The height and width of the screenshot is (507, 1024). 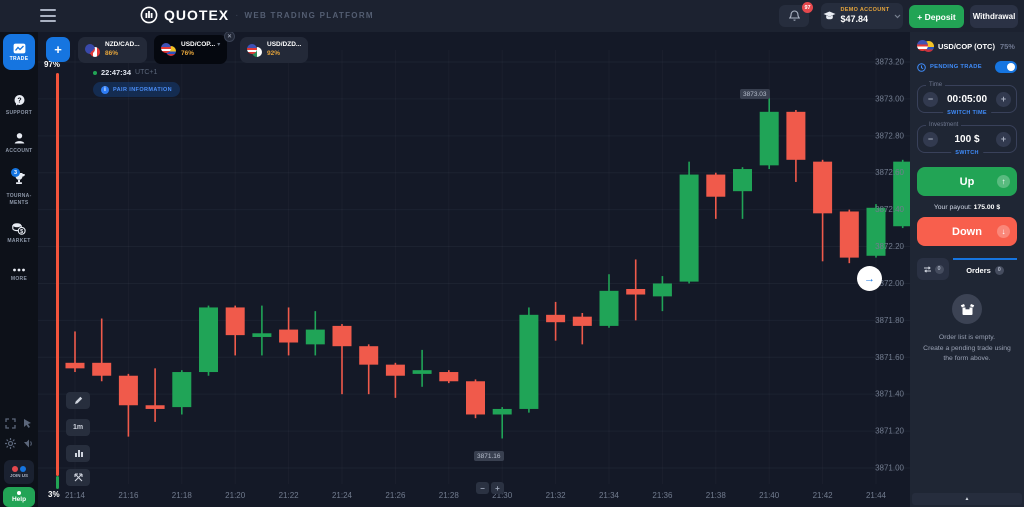 I want to click on up-button: Up ↑, so click(x=967, y=181).